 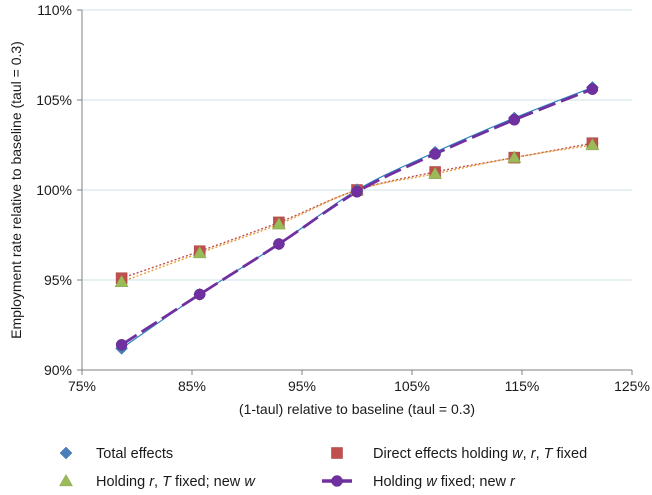 I want to click on y-tick-label: 90%, so click(x=58, y=370).